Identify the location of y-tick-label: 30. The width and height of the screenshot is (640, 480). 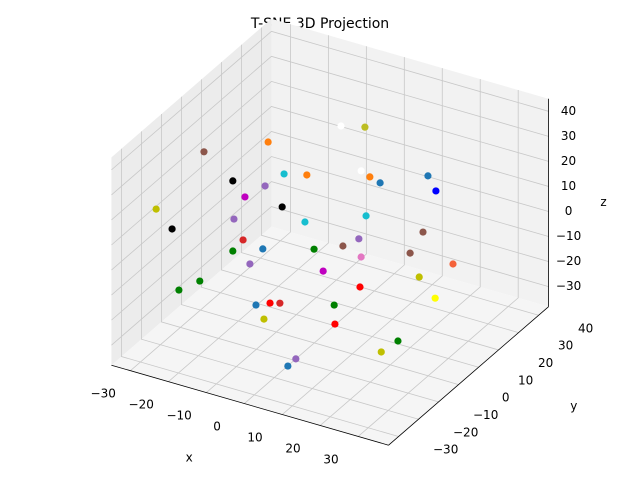
(565, 346).